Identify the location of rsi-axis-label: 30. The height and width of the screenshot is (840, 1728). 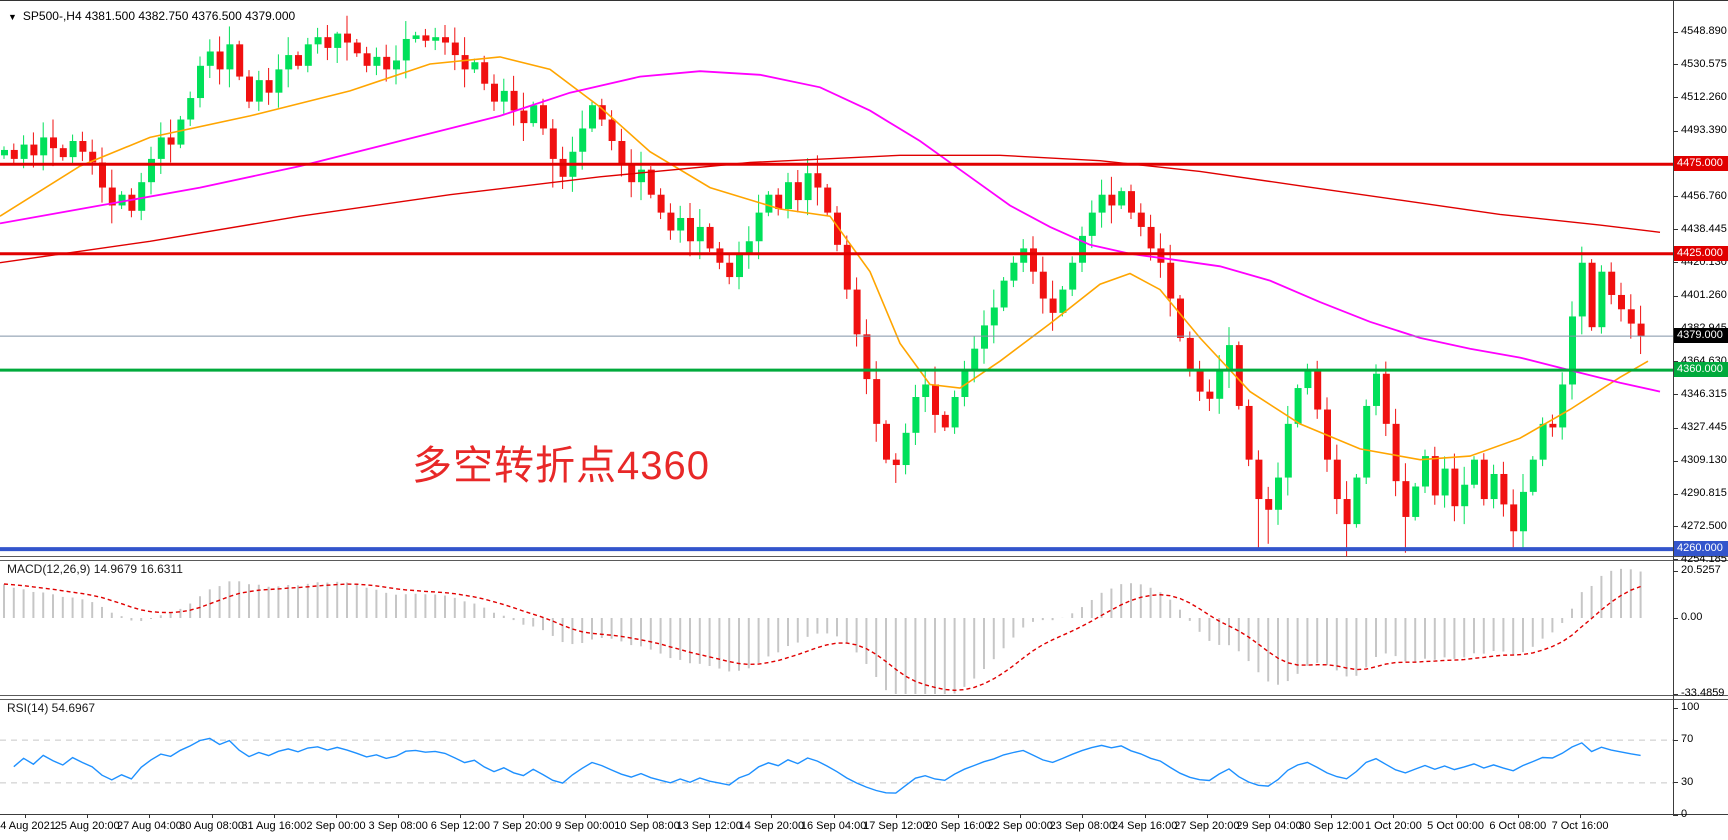
(1687, 781).